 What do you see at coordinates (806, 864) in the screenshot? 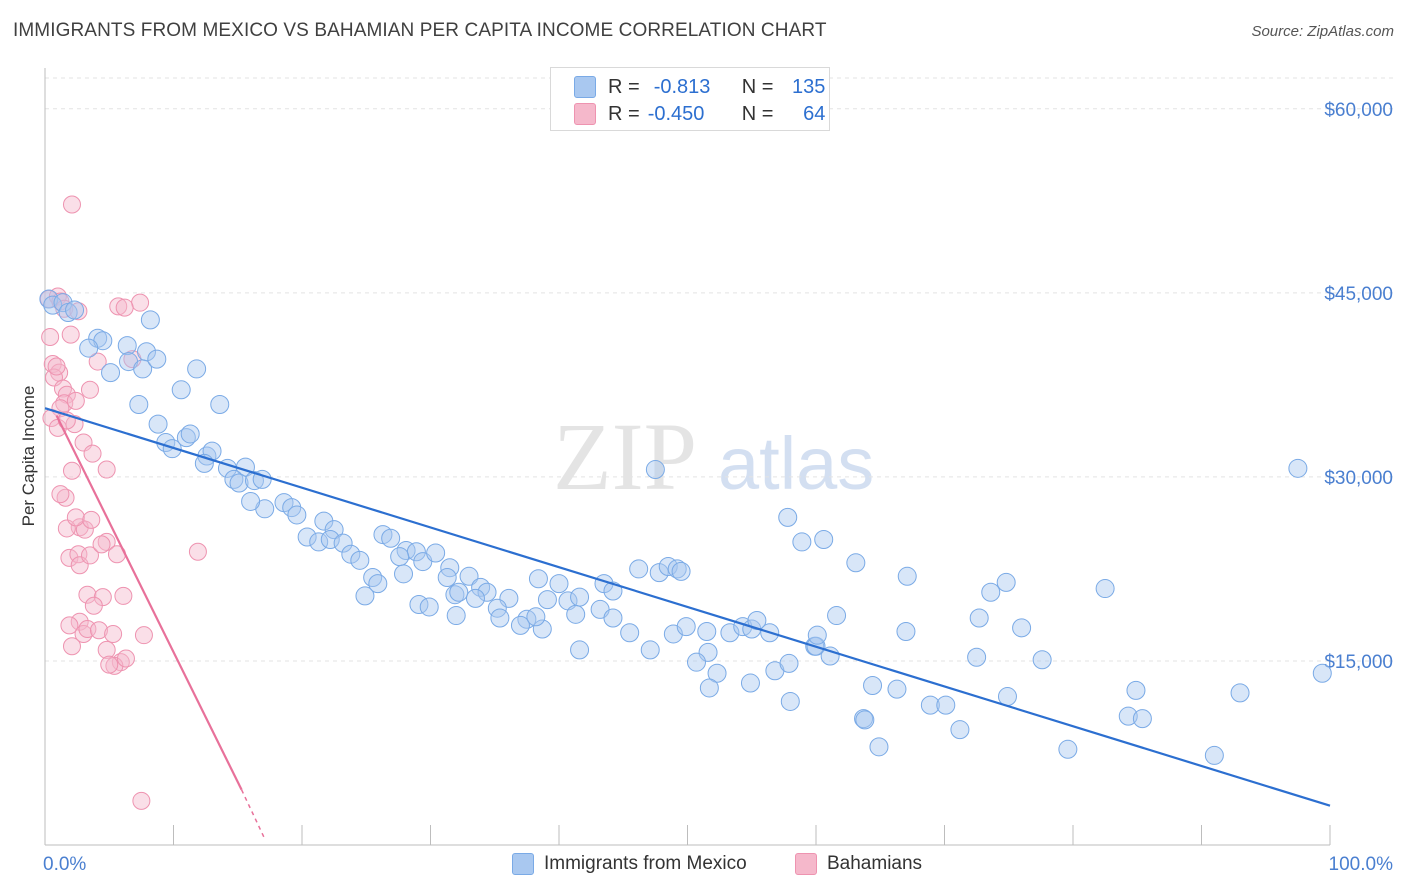
I see `bottom-legend-swatch-pink` at bounding box center [806, 864].